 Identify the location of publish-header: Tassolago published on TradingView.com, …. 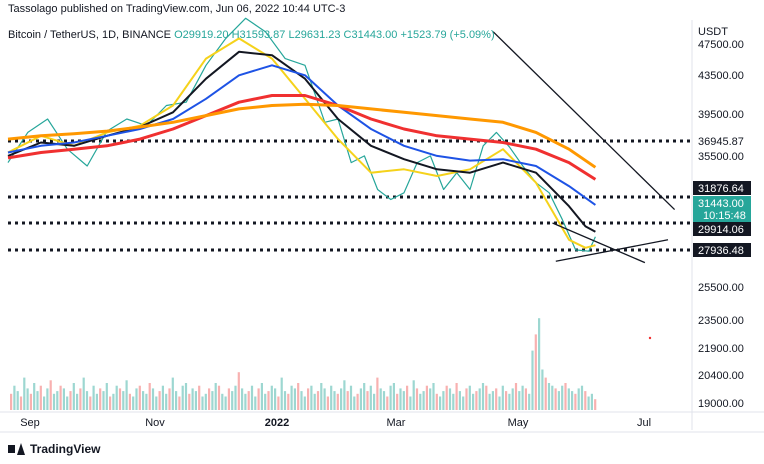
(177, 9).